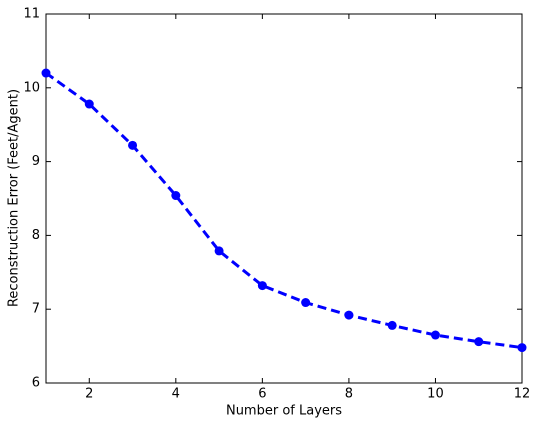  I want to click on y-tick-label: 6, so click(36, 383).